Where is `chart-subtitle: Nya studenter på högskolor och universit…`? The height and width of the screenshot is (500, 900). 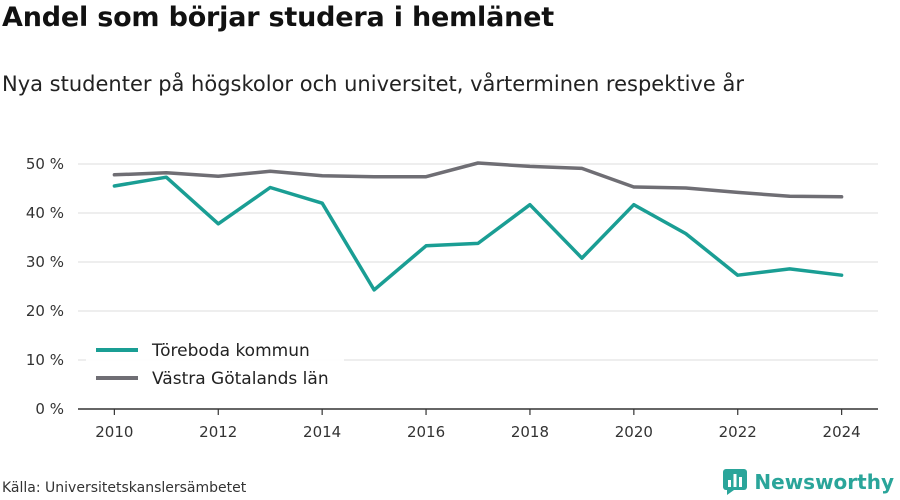 chart-subtitle: Nya studenter på högskolor och universit… is located at coordinates (373, 84).